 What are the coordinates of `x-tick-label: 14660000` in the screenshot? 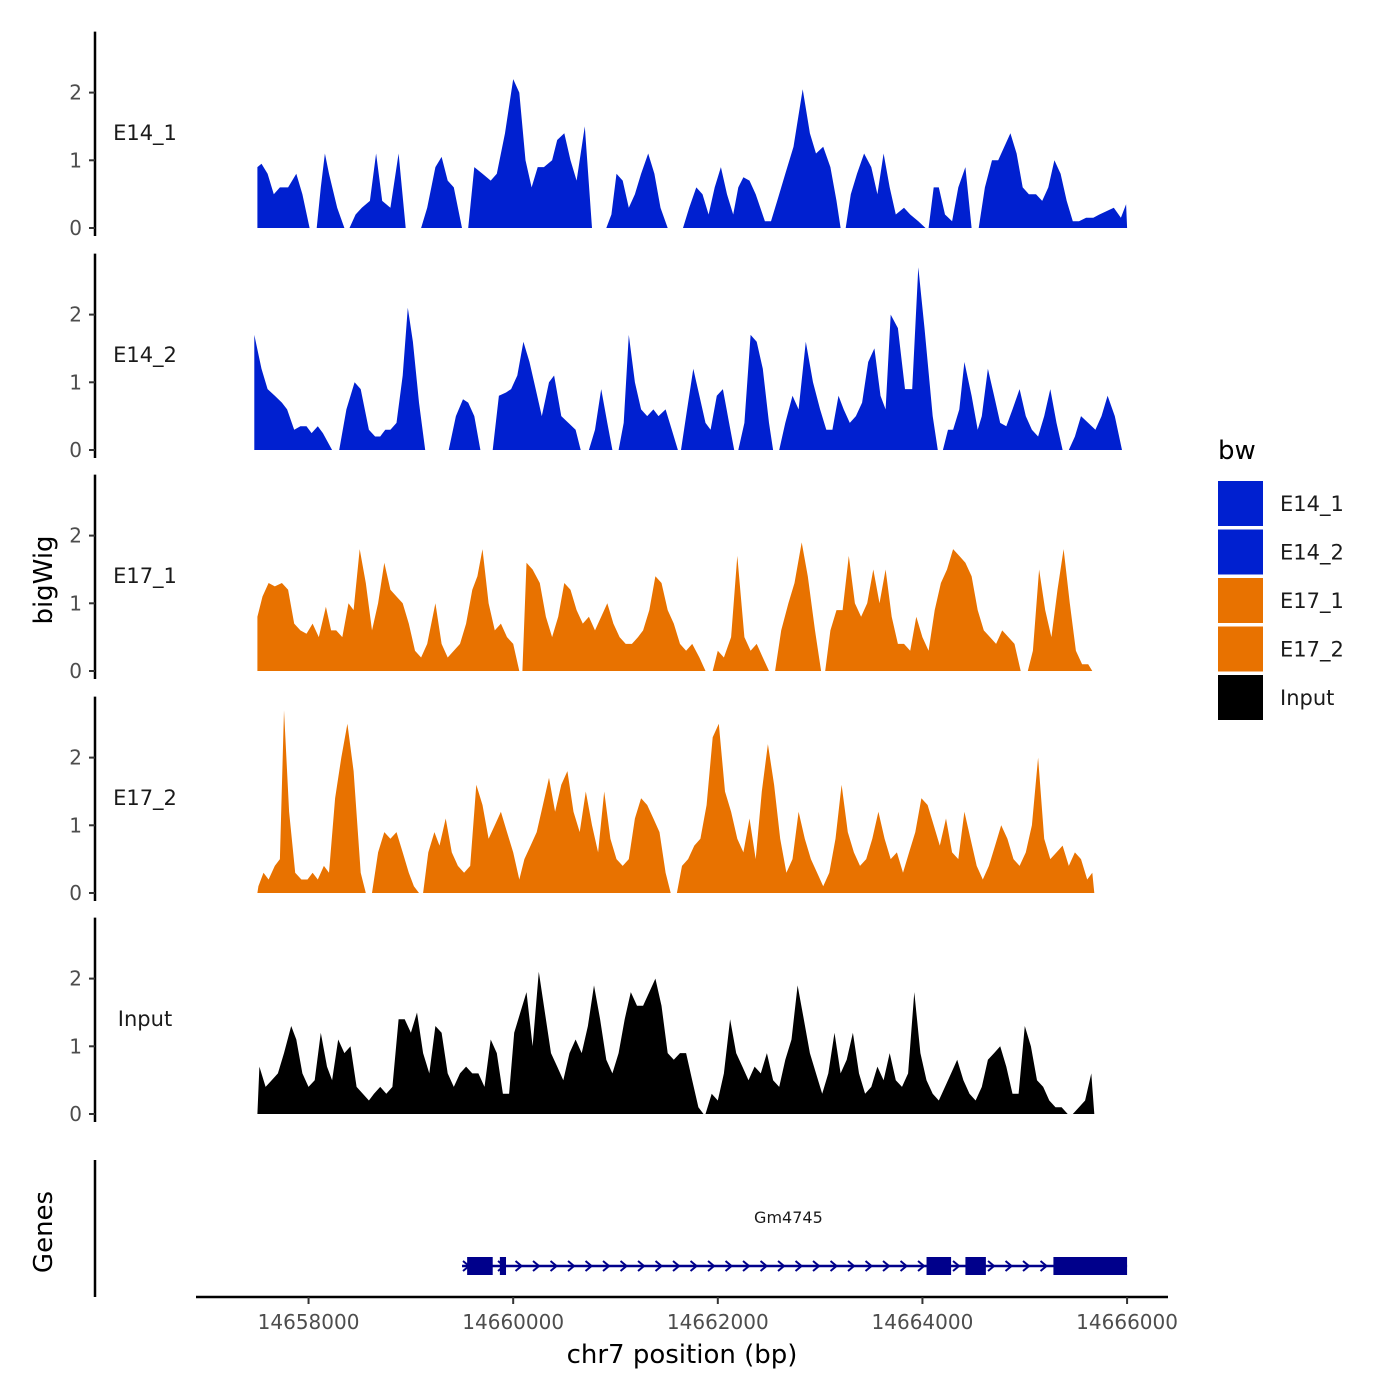 It's located at (513, 1322).